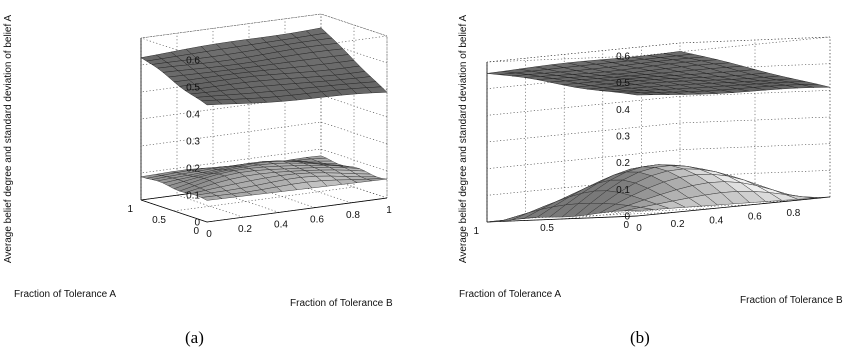 The height and width of the screenshot is (358, 853). Describe the element at coordinates (194, 337) in the screenshot. I see `panel-caption: (a)` at that location.